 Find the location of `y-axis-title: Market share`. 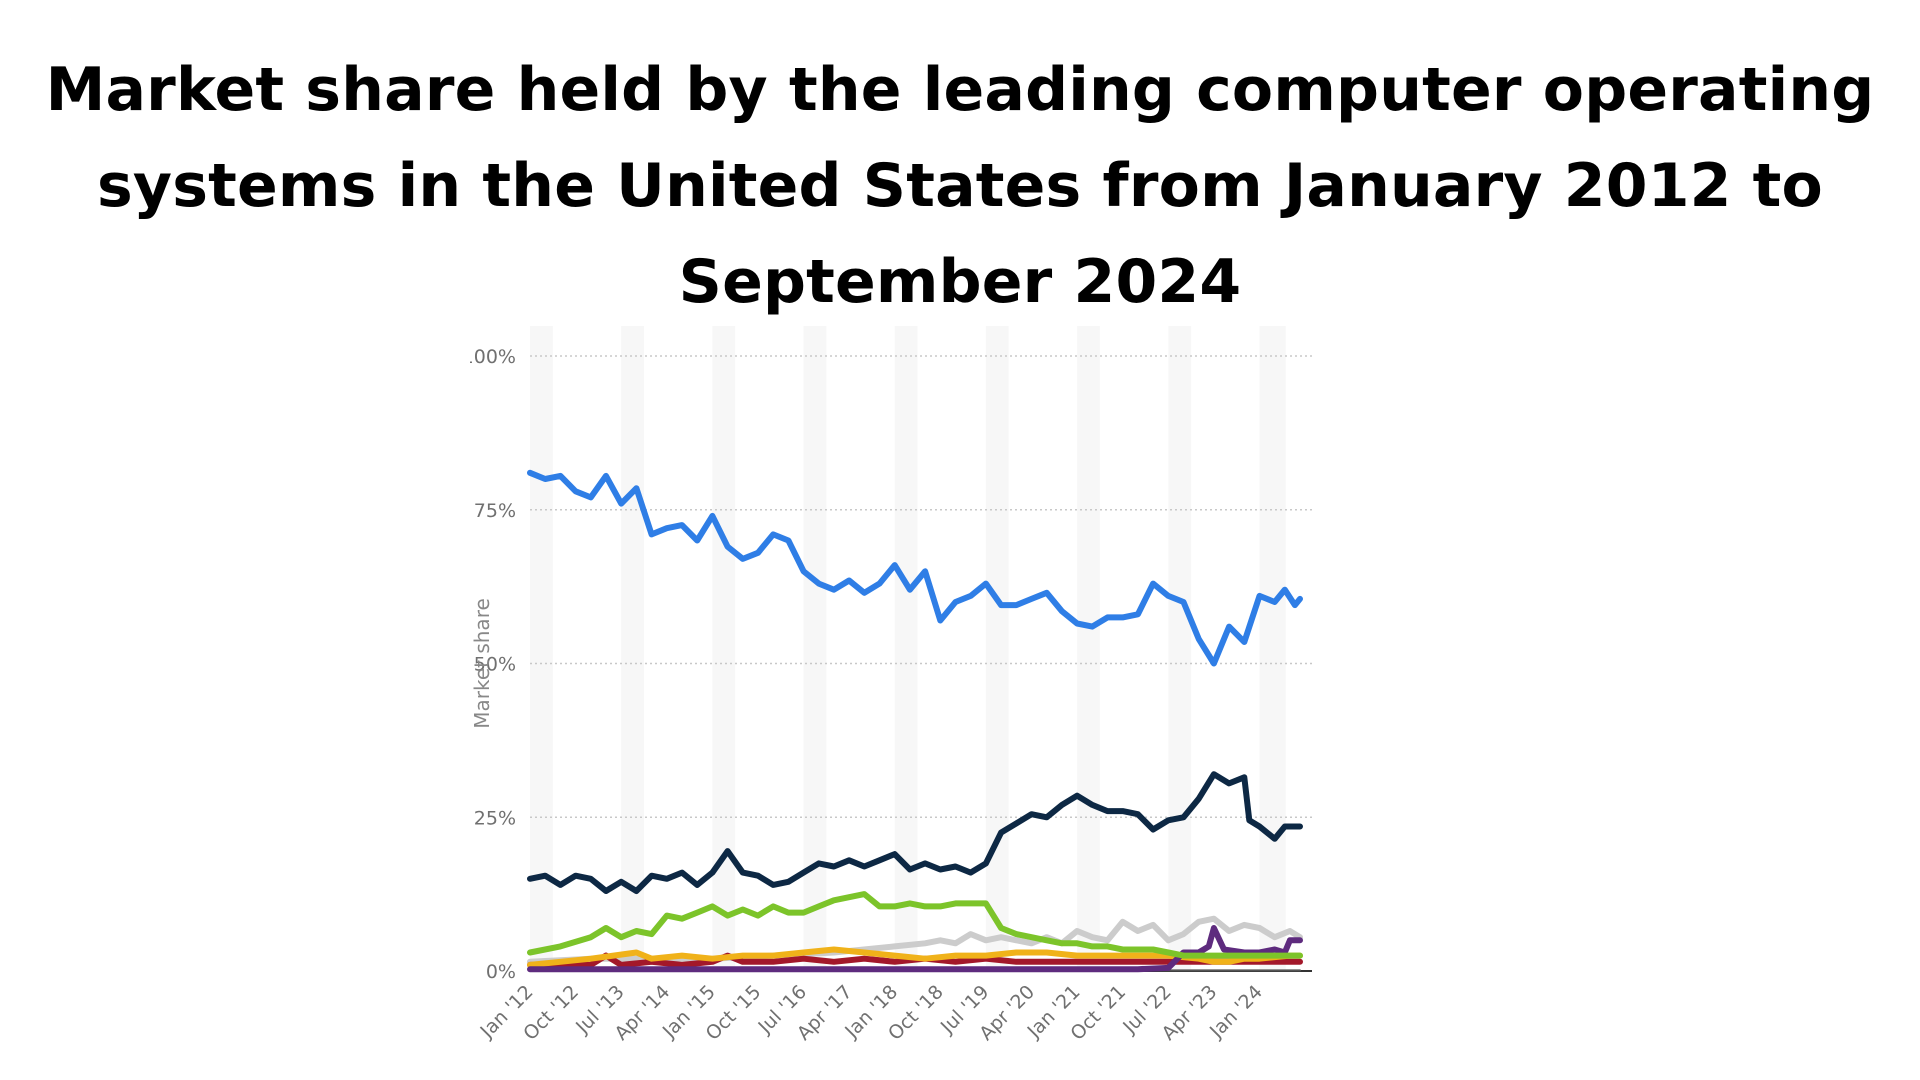

y-axis-title: Market share is located at coordinates (482, 663).